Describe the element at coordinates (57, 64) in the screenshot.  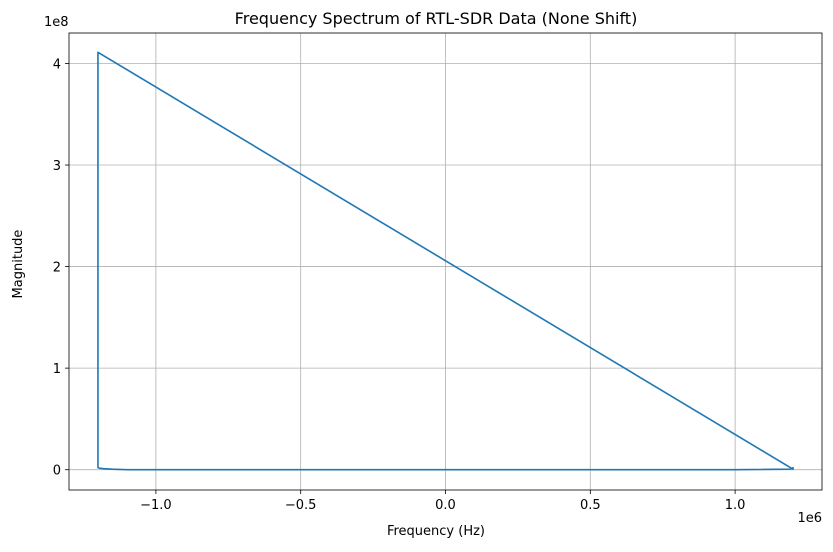
I see `y-tick-label: 4` at that location.